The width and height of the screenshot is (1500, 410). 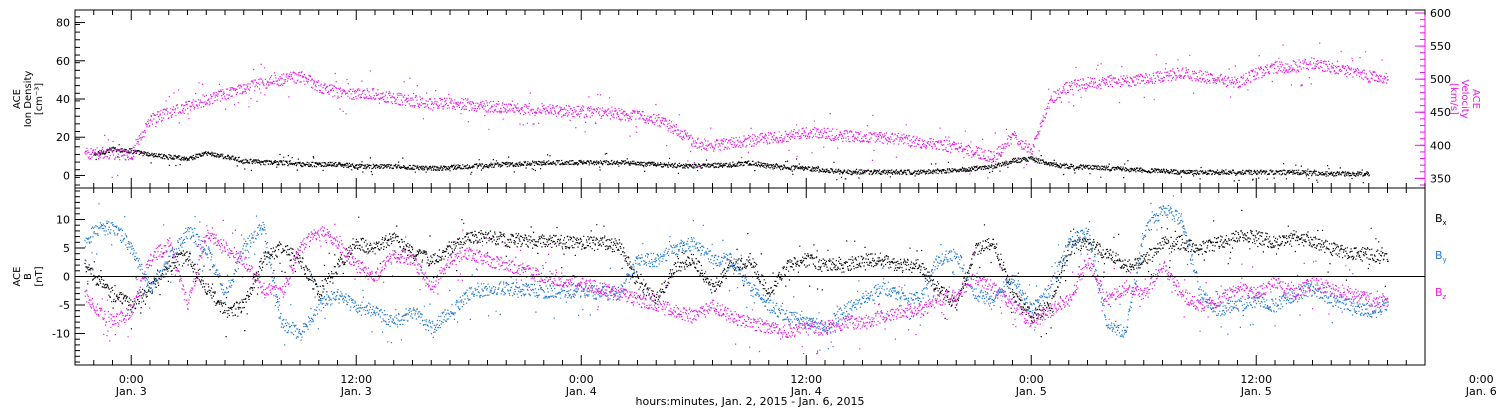 I want to click on right-tick-label: 450, so click(x=1440, y=112).